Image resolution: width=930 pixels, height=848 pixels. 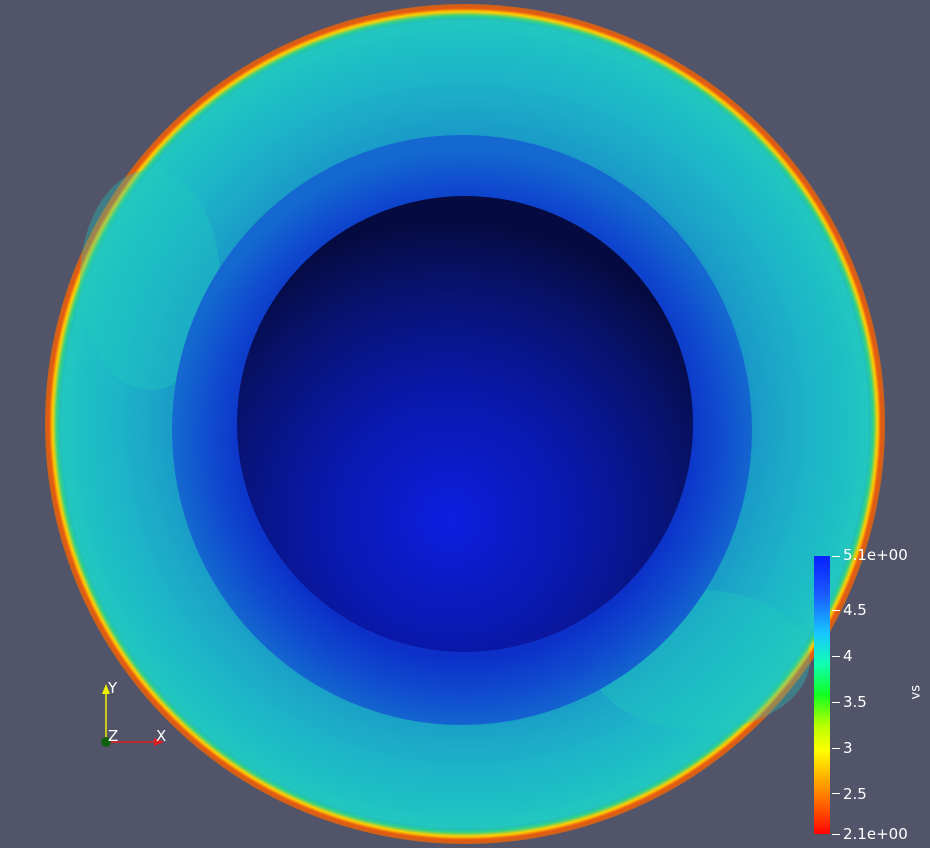 I want to click on colorbar-tick-label: 4, so click(x=848, y=656).